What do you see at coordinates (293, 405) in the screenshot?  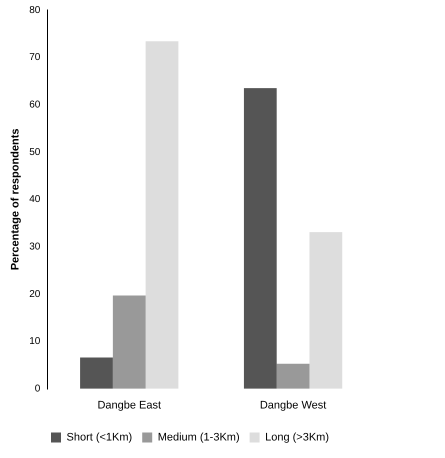 I see `x-tick-label: Dangbe West` at bounding box center [293, 405].